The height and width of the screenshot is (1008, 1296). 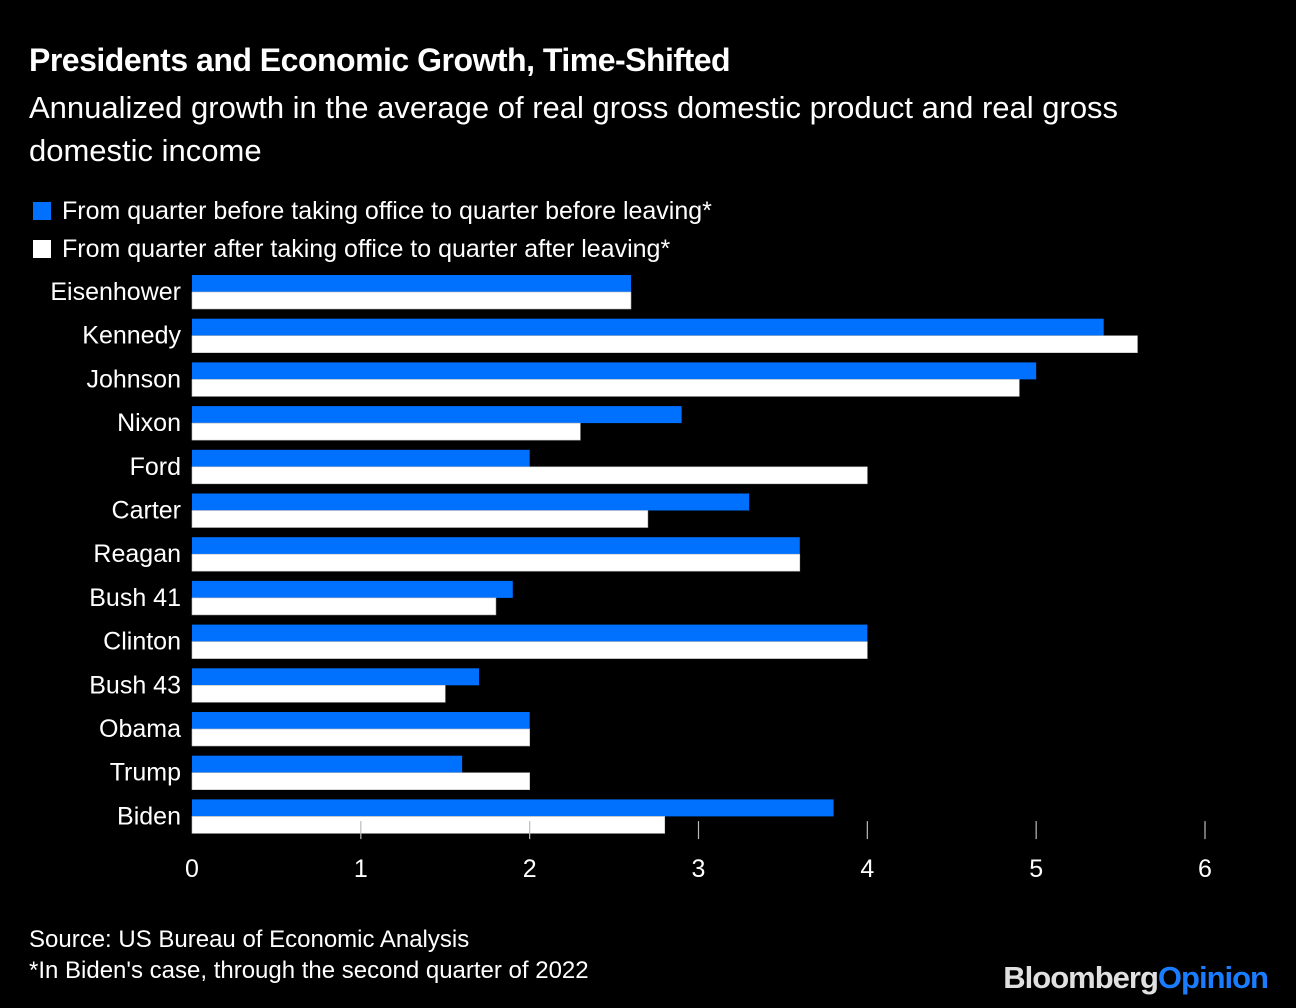 What do you see at coordinates (699, 869) in the screenshot?
I see `x-tick-label: 3` at bounding box center [699, 869].